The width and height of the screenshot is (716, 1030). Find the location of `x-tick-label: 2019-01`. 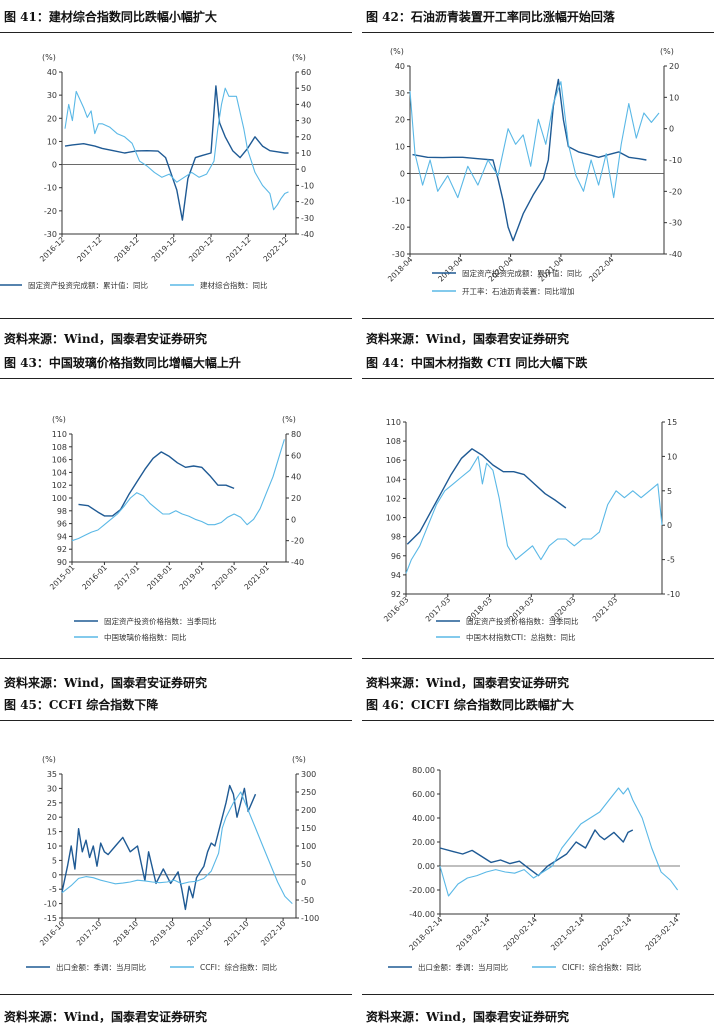

x-tick-label: 2019-01 is located at coordinates (192, 577).